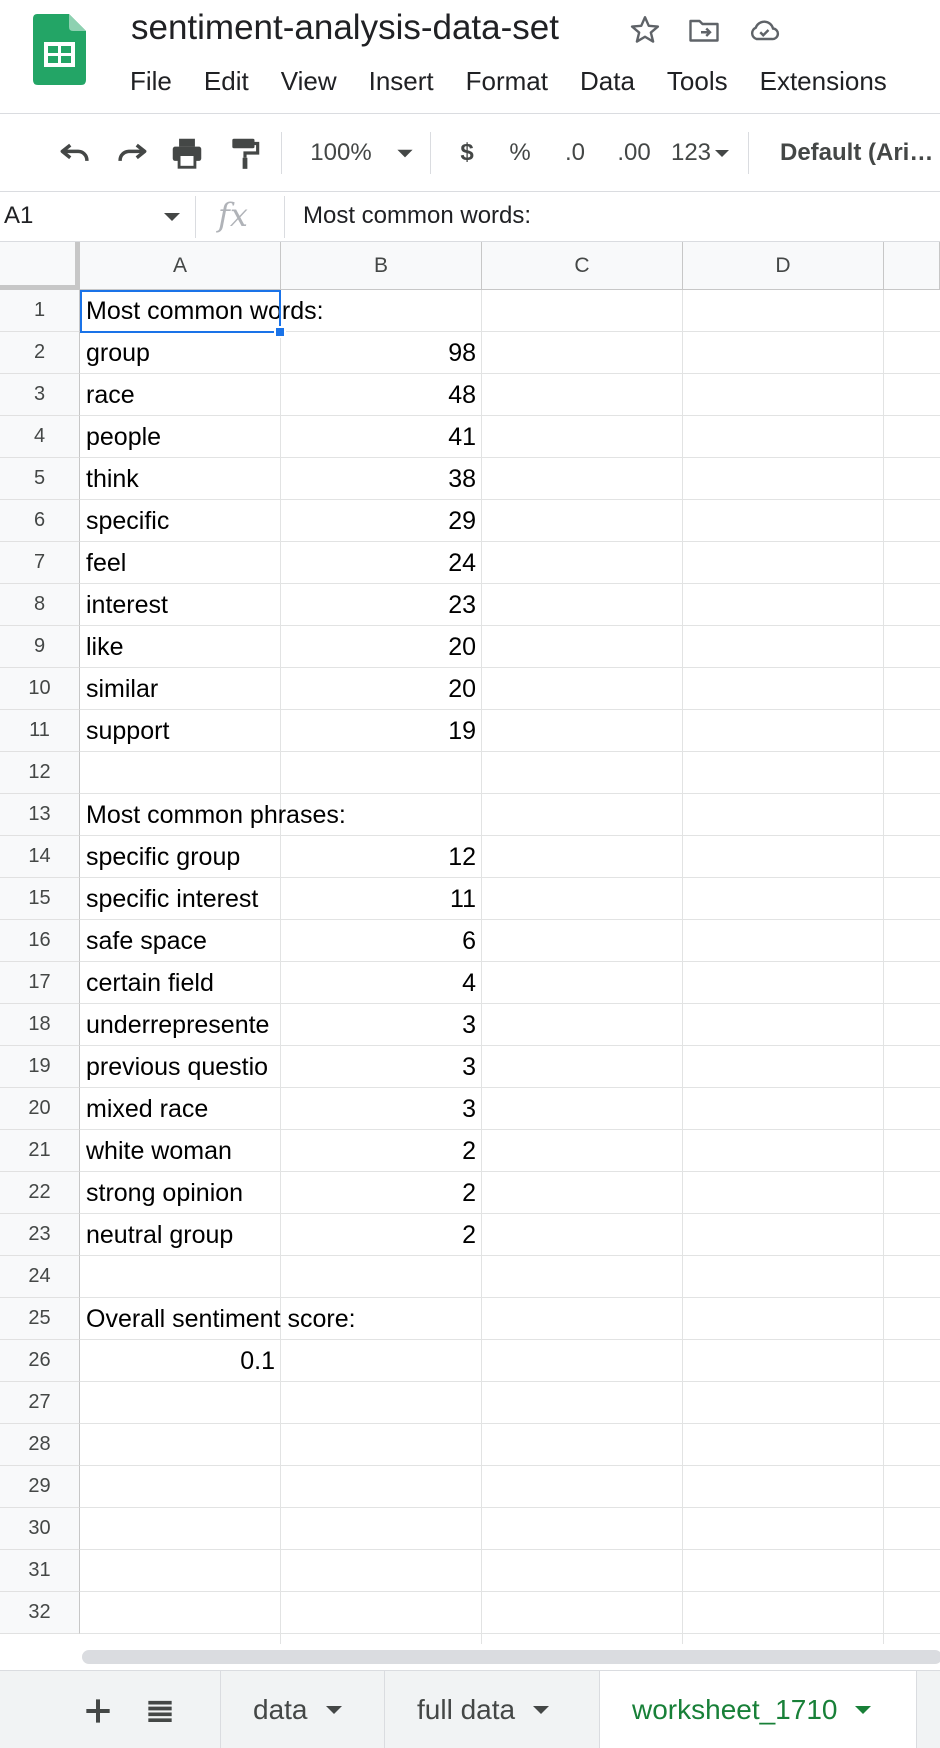 Image resolution: width=940 pixels, height=1748 pixels. What do you see at coordinates (40, 1445) in the screenshot?
I see `row-header-28: 28` at bounding box center [40, 1445].